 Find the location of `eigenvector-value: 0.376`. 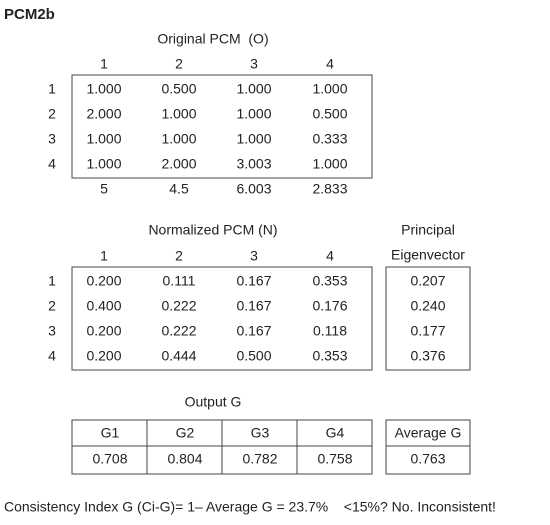

eigenvector-value: 0.376 is located at coordinates (427, 356).